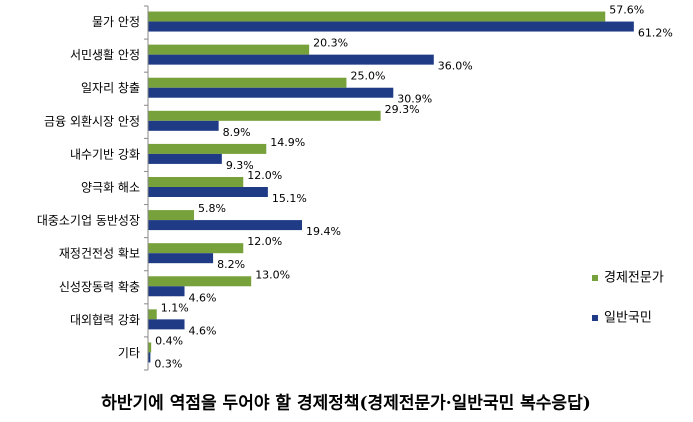 This screenshot has height=422, width=693. I want to click on value-label: 57.6%, so click(626, 10).